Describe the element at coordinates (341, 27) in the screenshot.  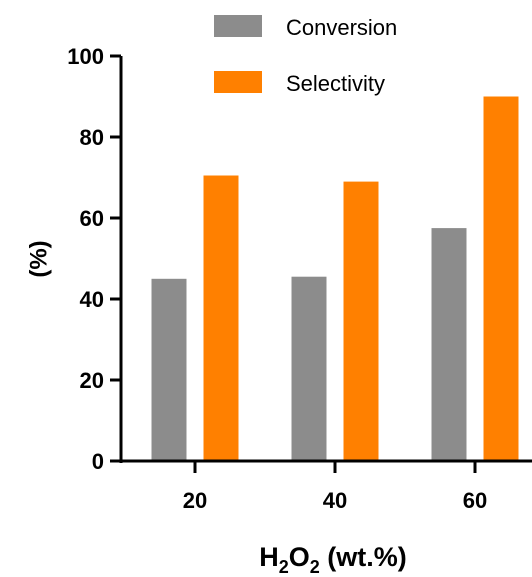
I see `legend-label-conversion: Conversion` at that location.